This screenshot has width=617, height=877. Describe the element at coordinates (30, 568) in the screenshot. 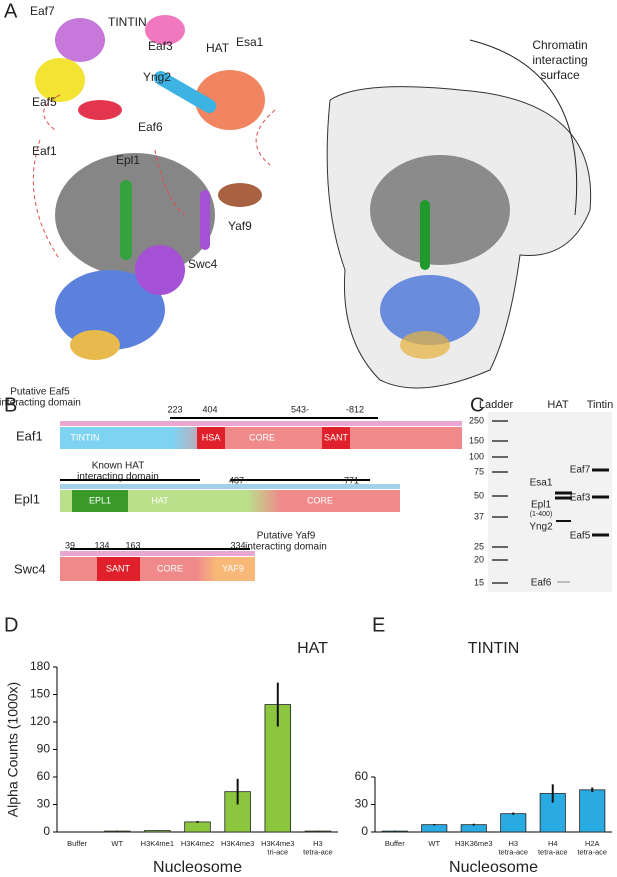

I see `protein-name: Swc4` at that location.